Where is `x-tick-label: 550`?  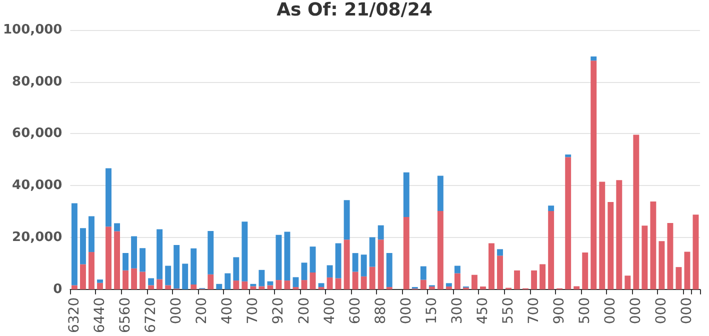
x-tick-label: 550 is located at coordinates (508, 310).